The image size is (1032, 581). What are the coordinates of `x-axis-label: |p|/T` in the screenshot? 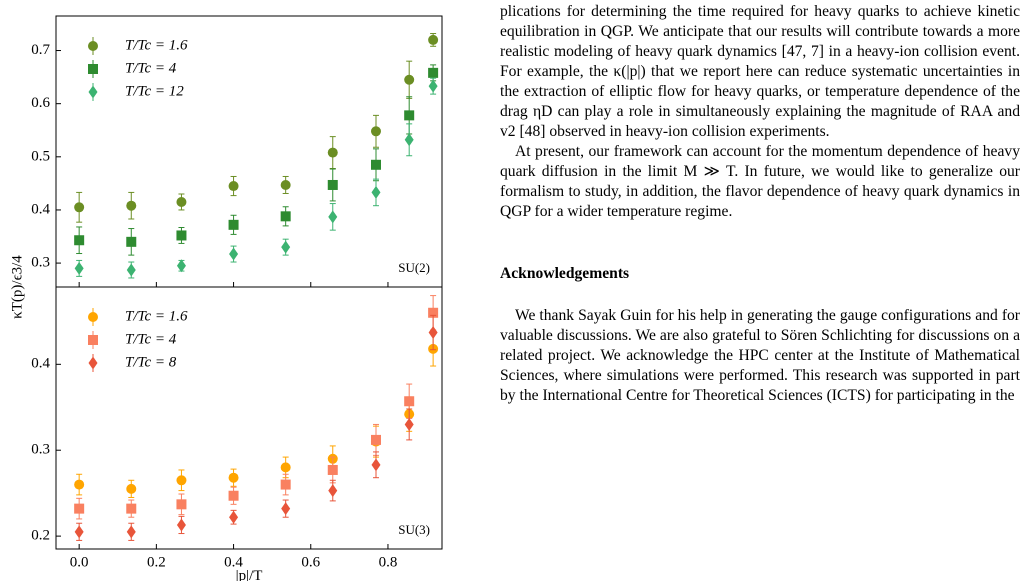 It's located at (249, 574).